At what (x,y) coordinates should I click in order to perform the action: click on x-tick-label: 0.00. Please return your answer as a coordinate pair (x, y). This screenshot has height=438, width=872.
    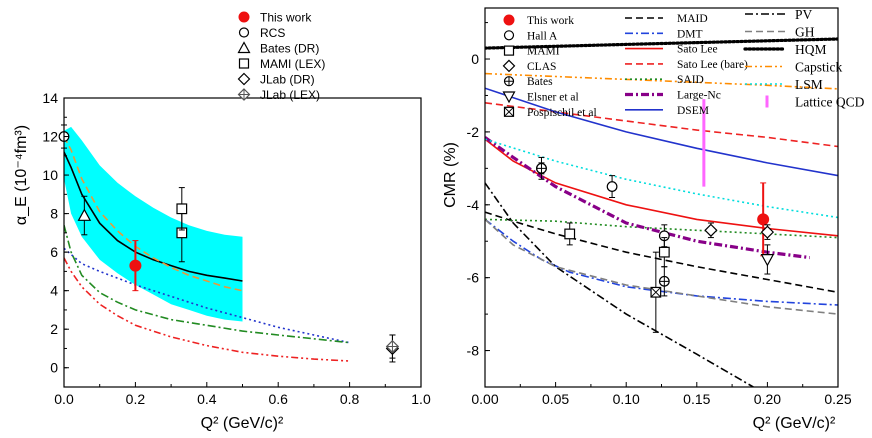
    Looking at the image, I should click on (484, 399).